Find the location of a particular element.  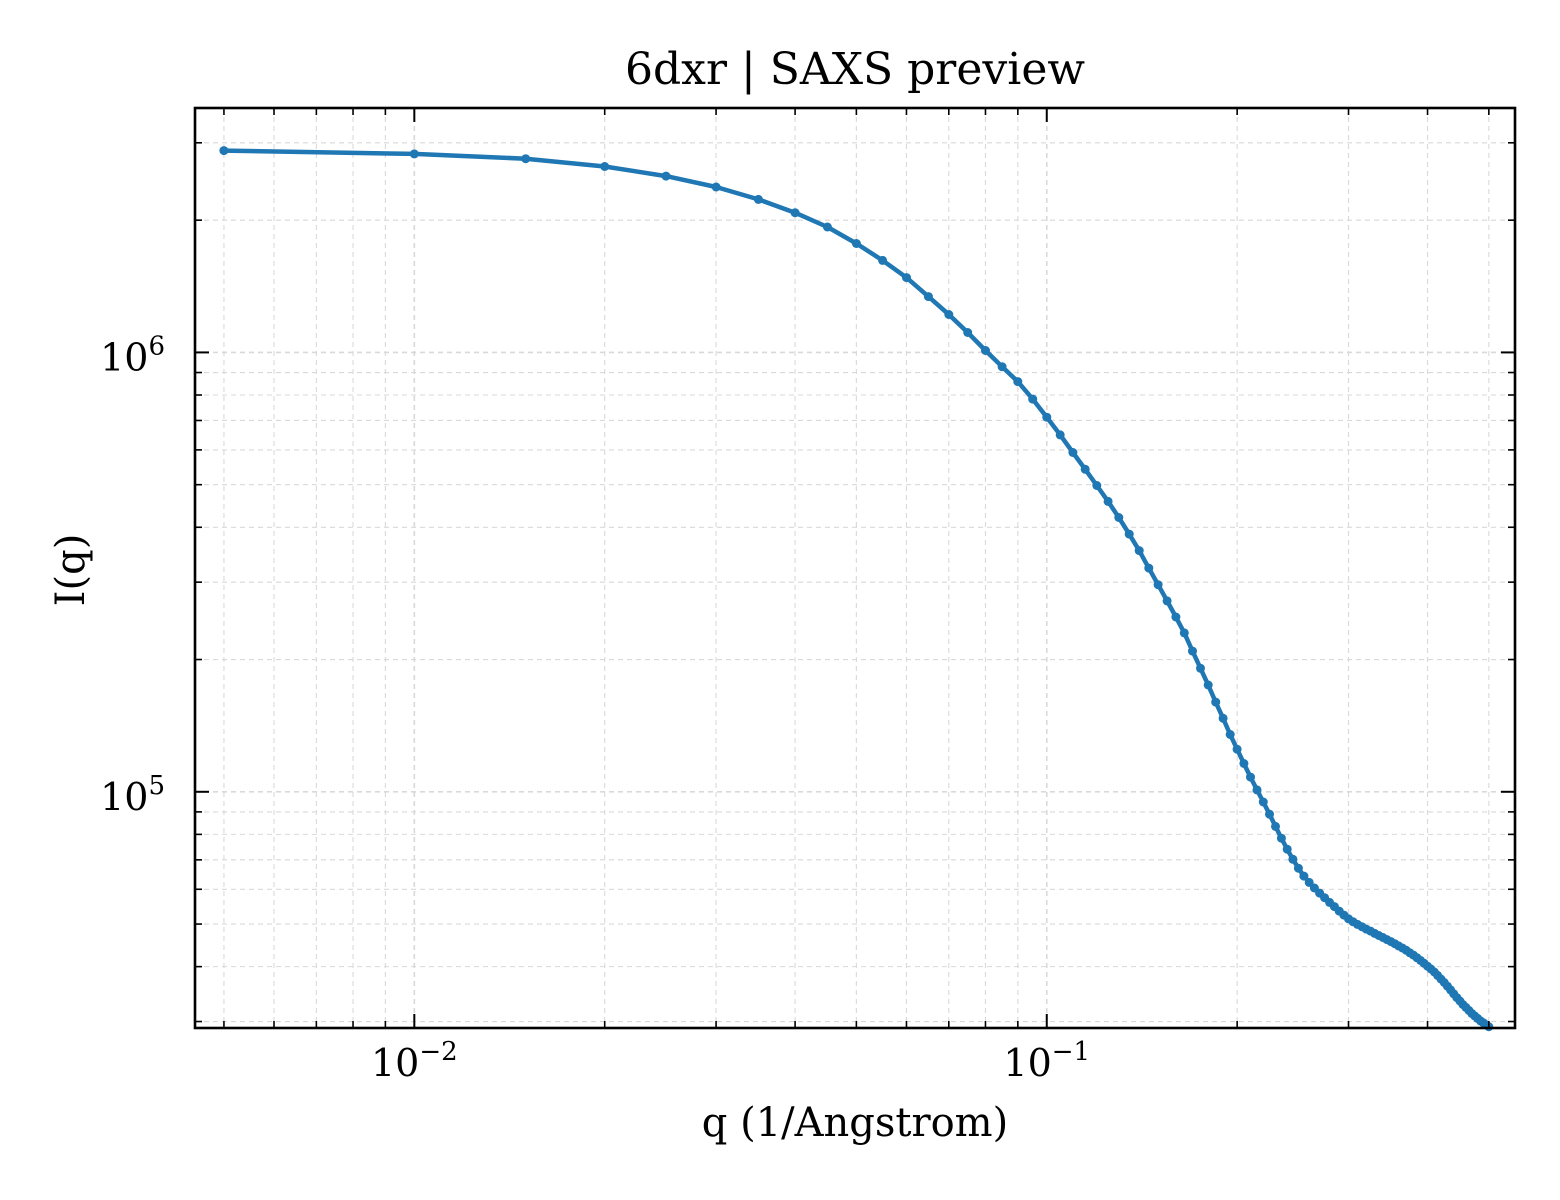

y-tick-label: 106 is located at coordinates (132, 355).